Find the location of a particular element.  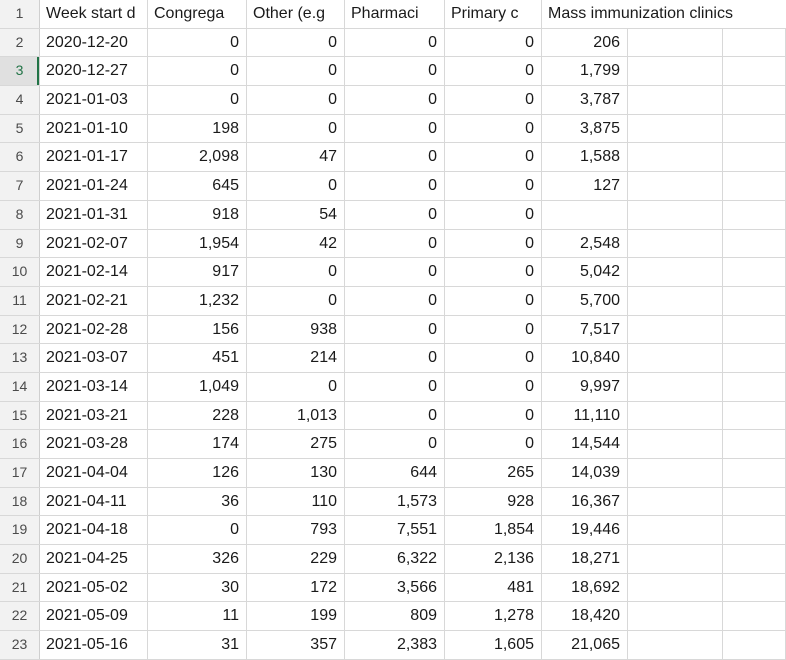

value-cell: 7,517 is located at coordinates (585, 329).